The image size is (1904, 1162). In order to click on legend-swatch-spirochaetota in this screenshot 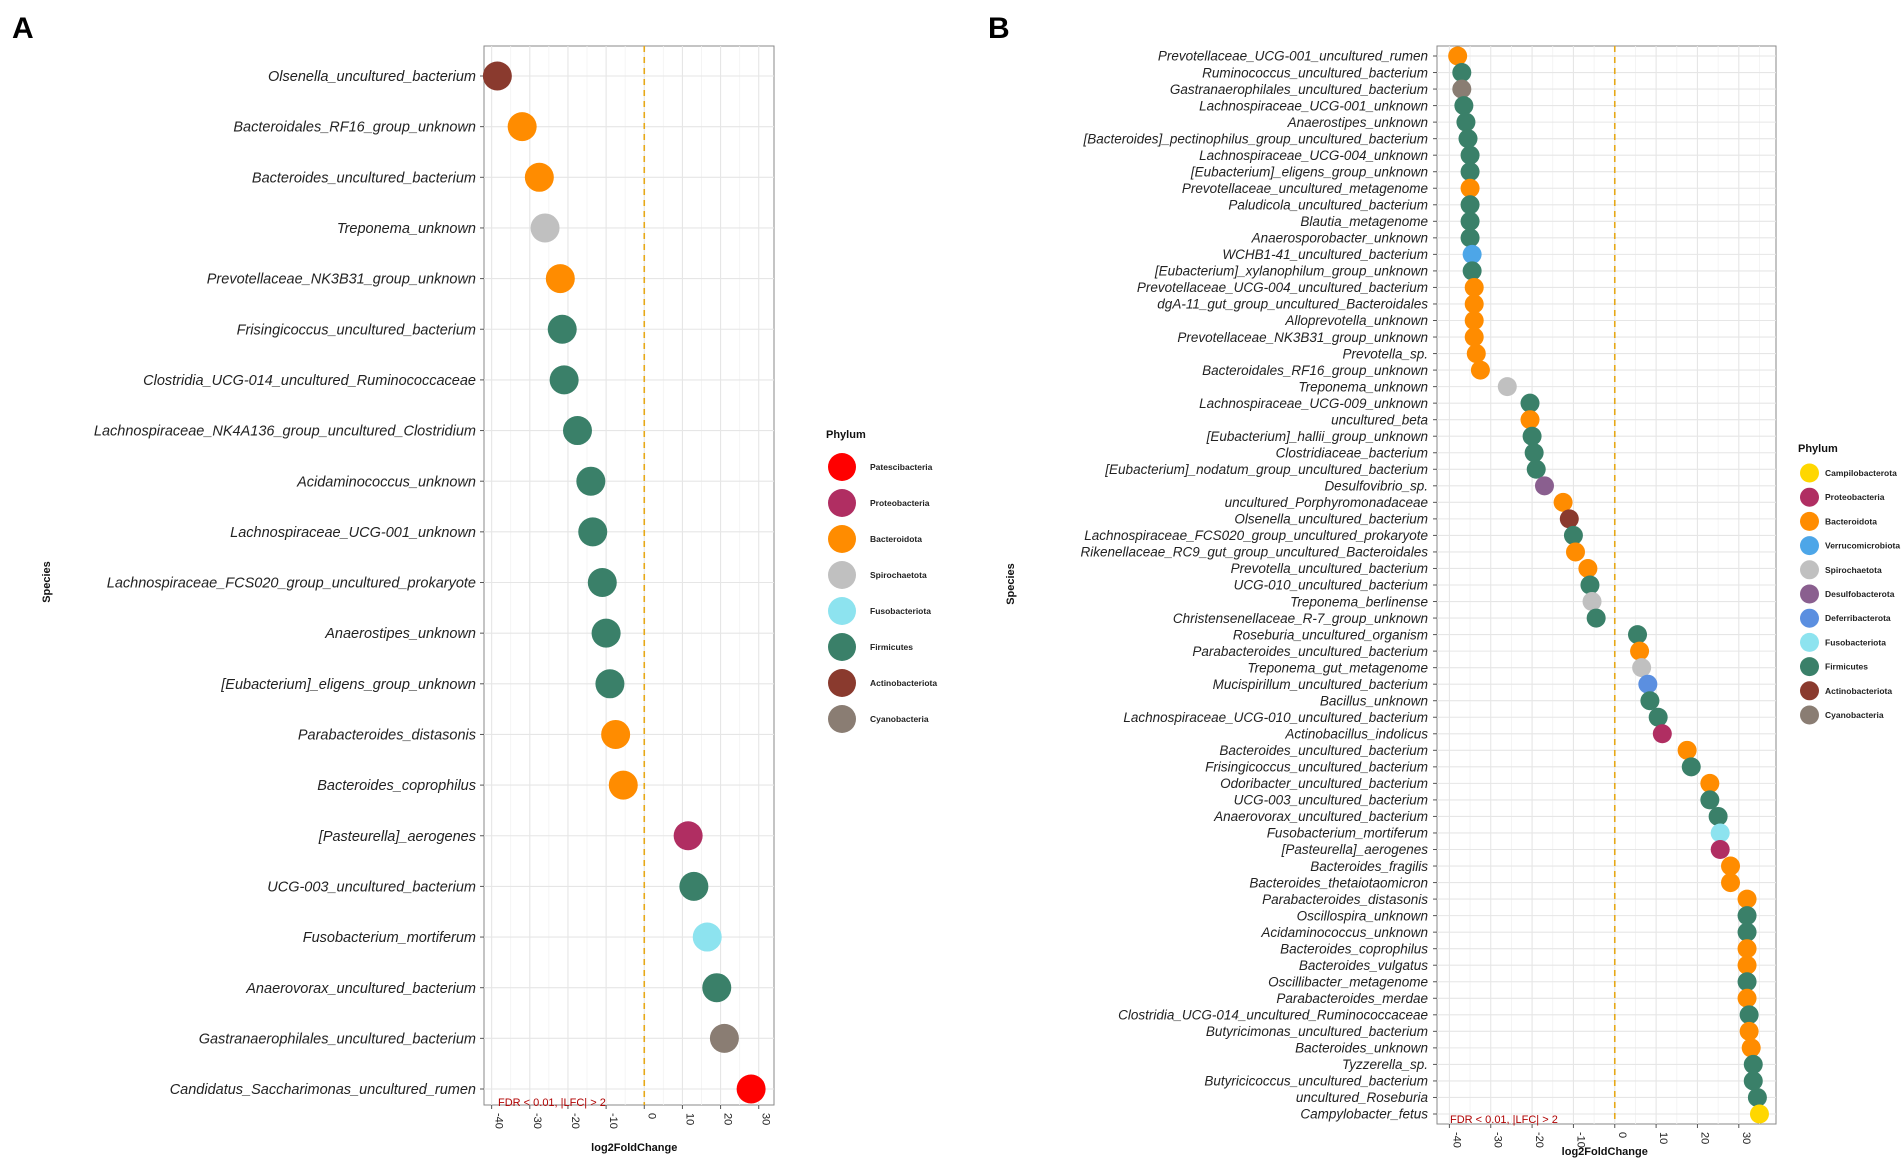, I will do `click(842, 575)`.